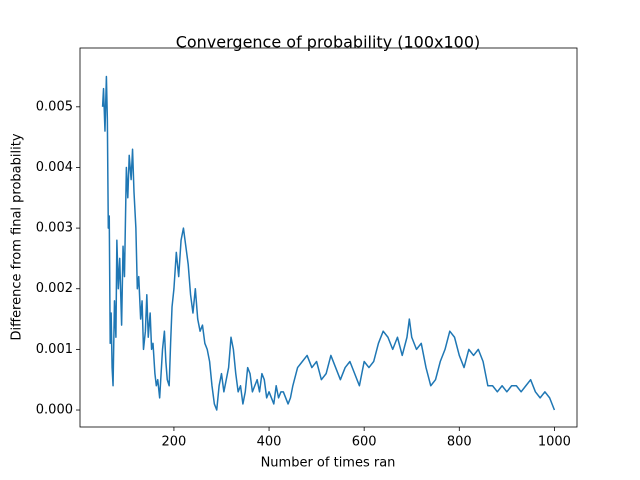 This screenshot has height=480, width=640. What do you see at coordinates (554, 442) in the screenshot?
I see `x-tick-label: 1000` at bounding box center [554, 442].